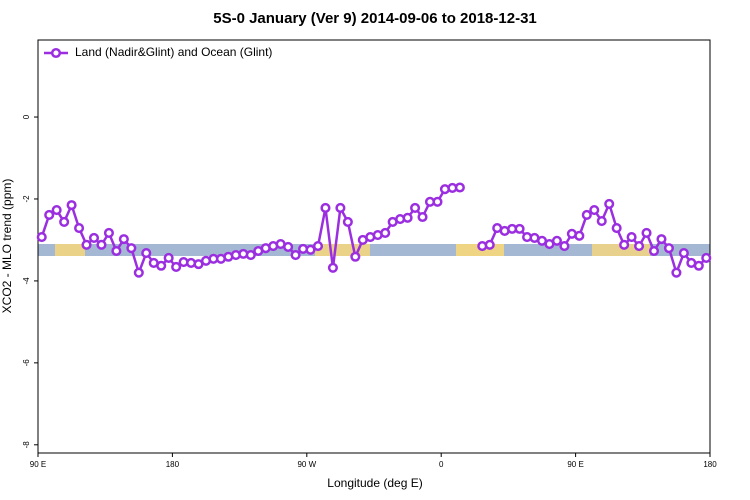  Describe the element at coordinates (26, 445) in the screenshot. I see `y-tick-label: -8` at that location.